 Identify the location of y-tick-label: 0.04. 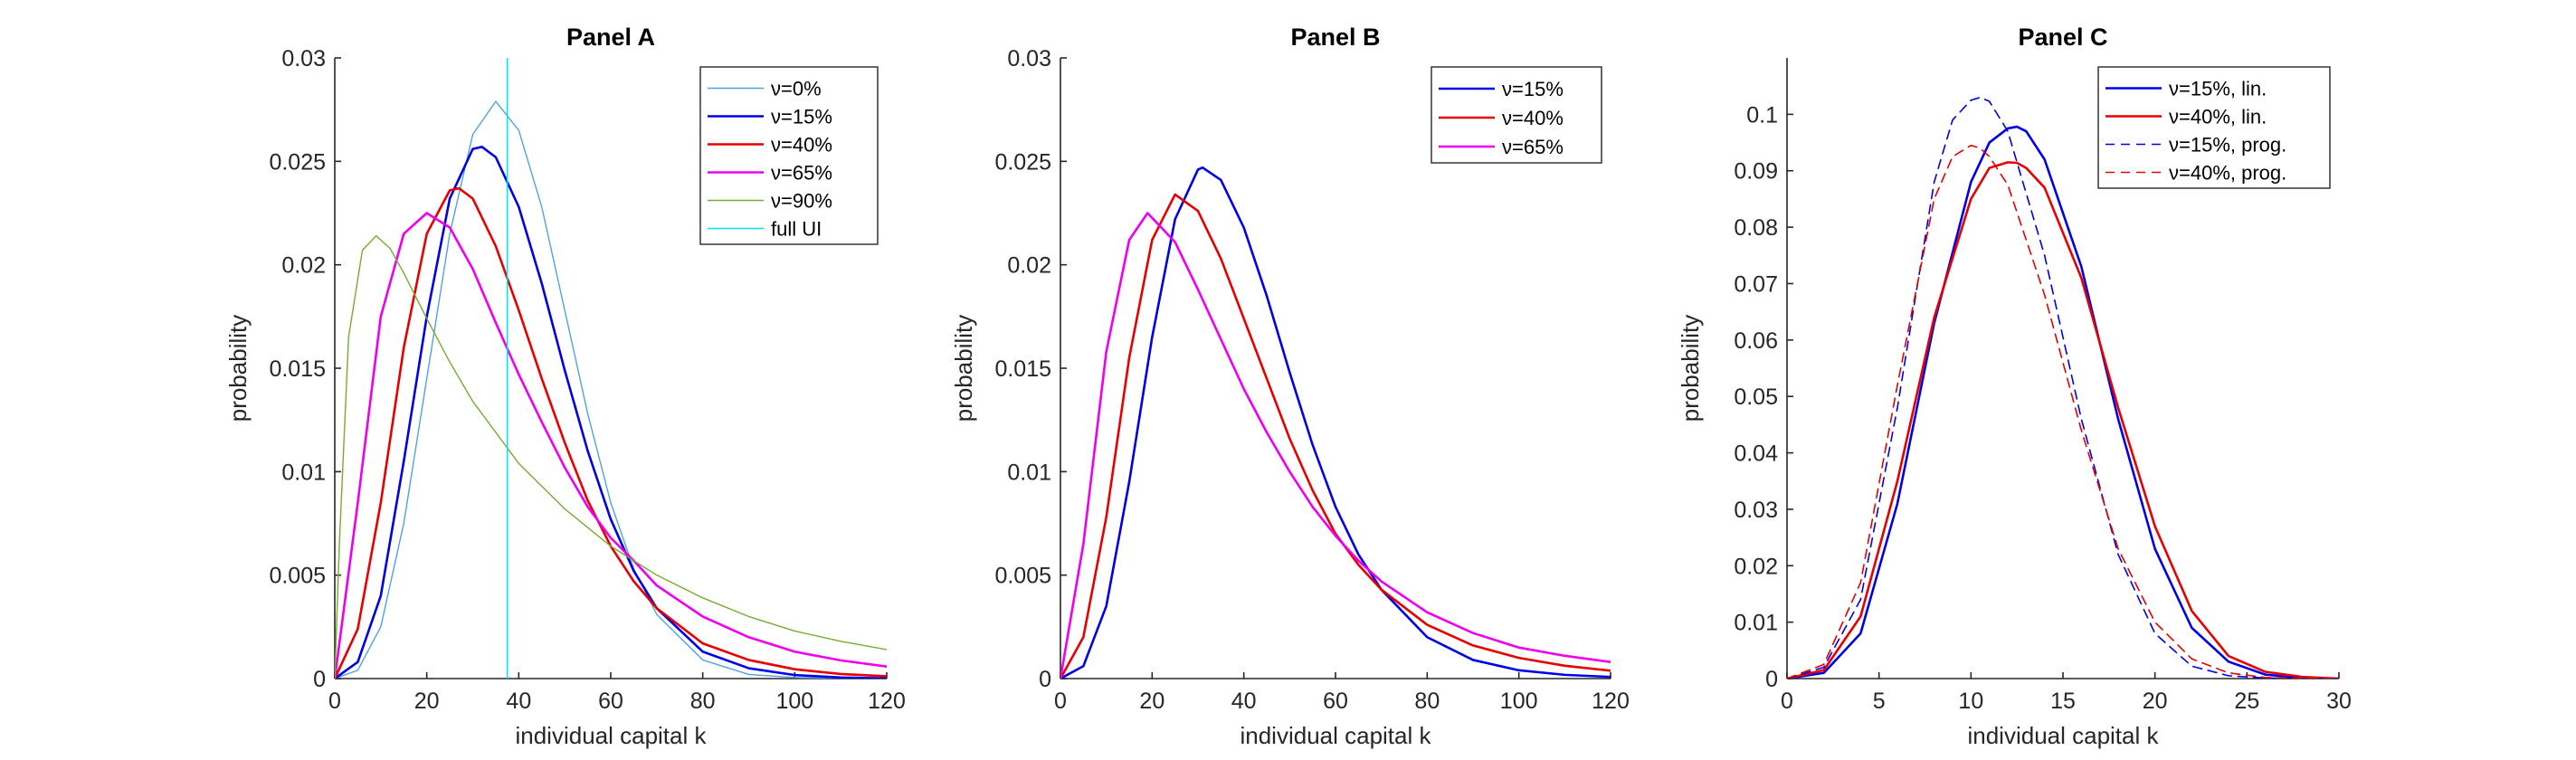
(1756, 454).